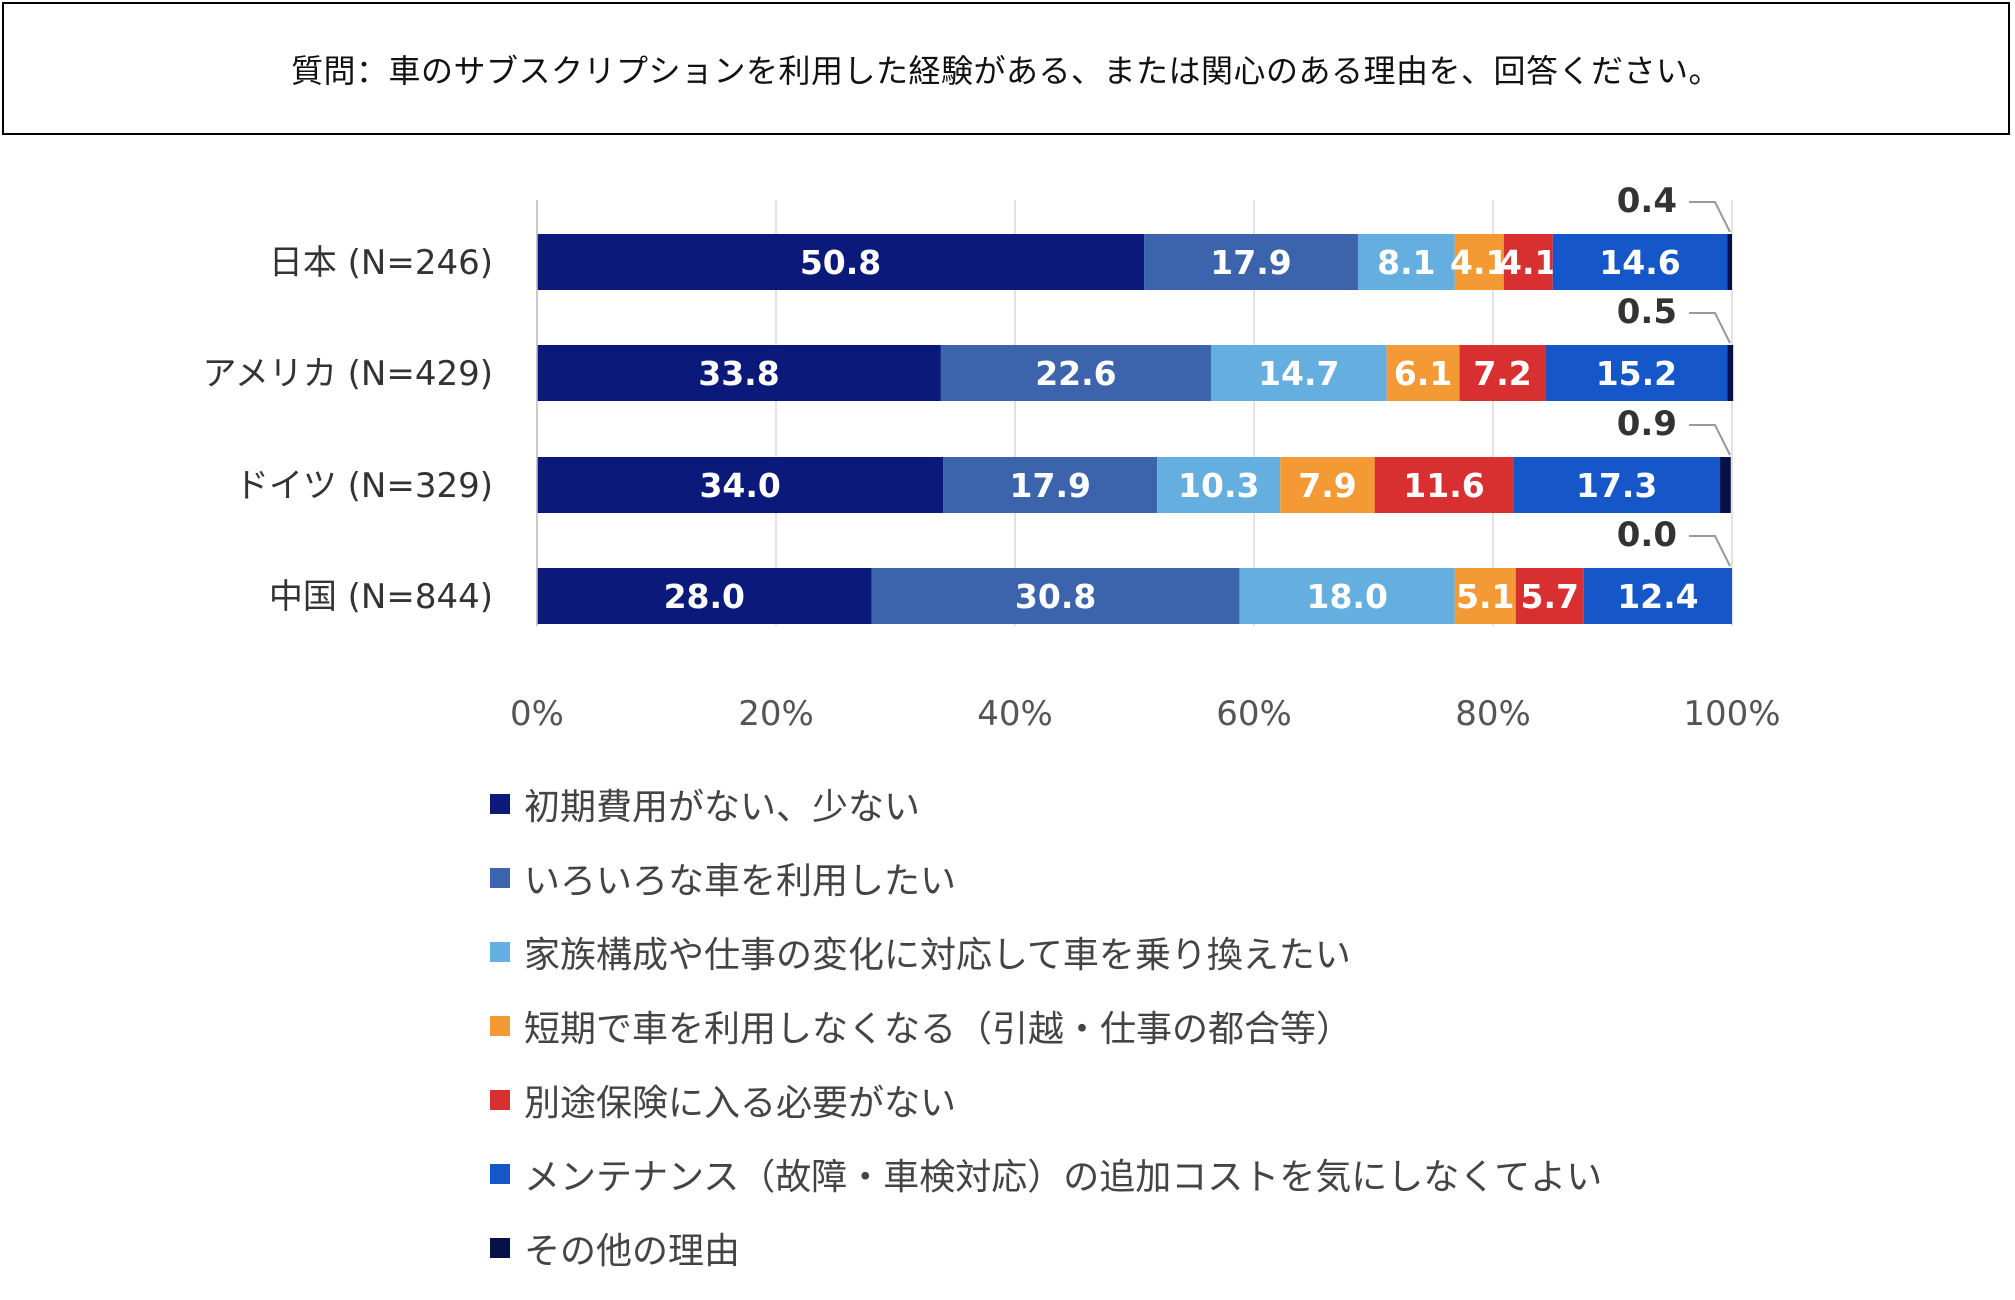 The image size is (2015, 1300). I want to click on x-tick-label: 0%, so click(537, 714).